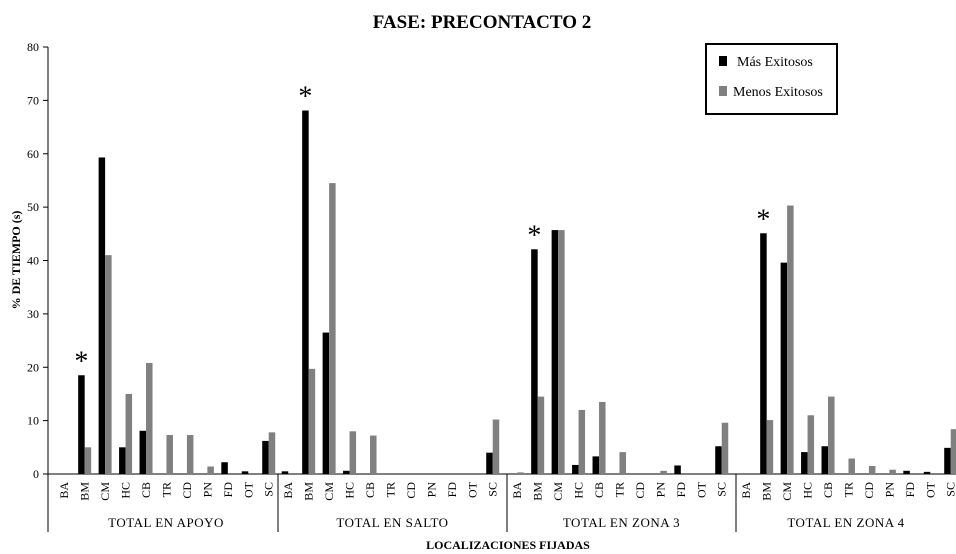 This screenshot has height=554, width=956. I want to click on x-axis-label: LOCALIZACIONES FIJADAS, so click(508, 545).